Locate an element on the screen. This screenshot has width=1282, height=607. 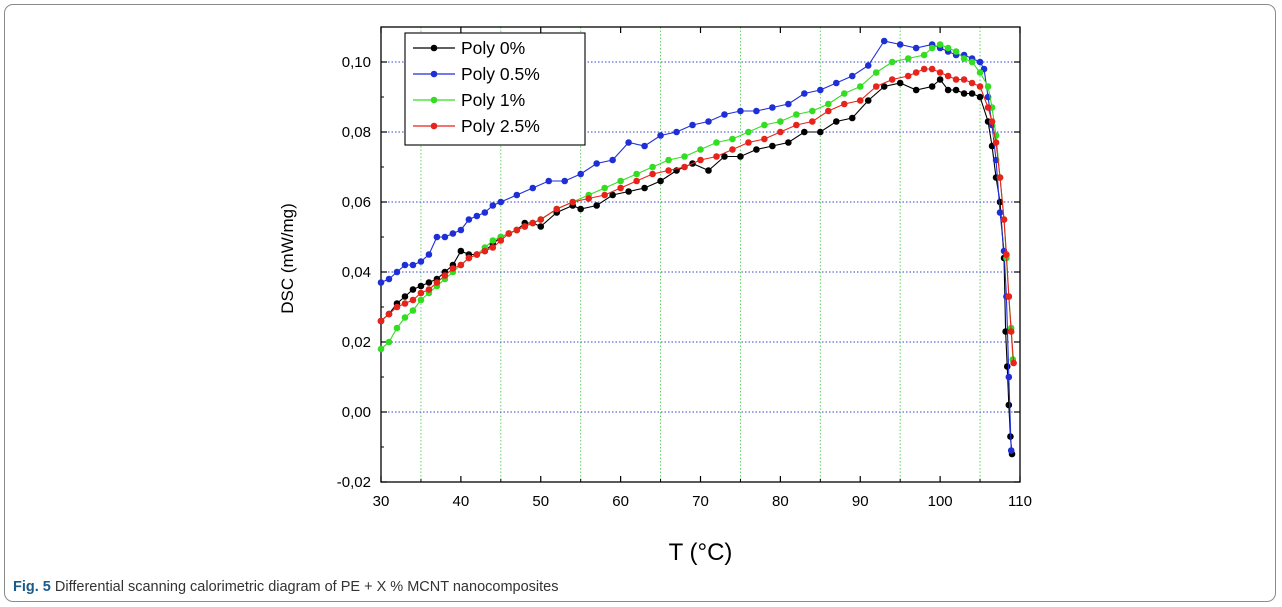
caption-label: Fig. 5 is located at coordinates (32, 587).